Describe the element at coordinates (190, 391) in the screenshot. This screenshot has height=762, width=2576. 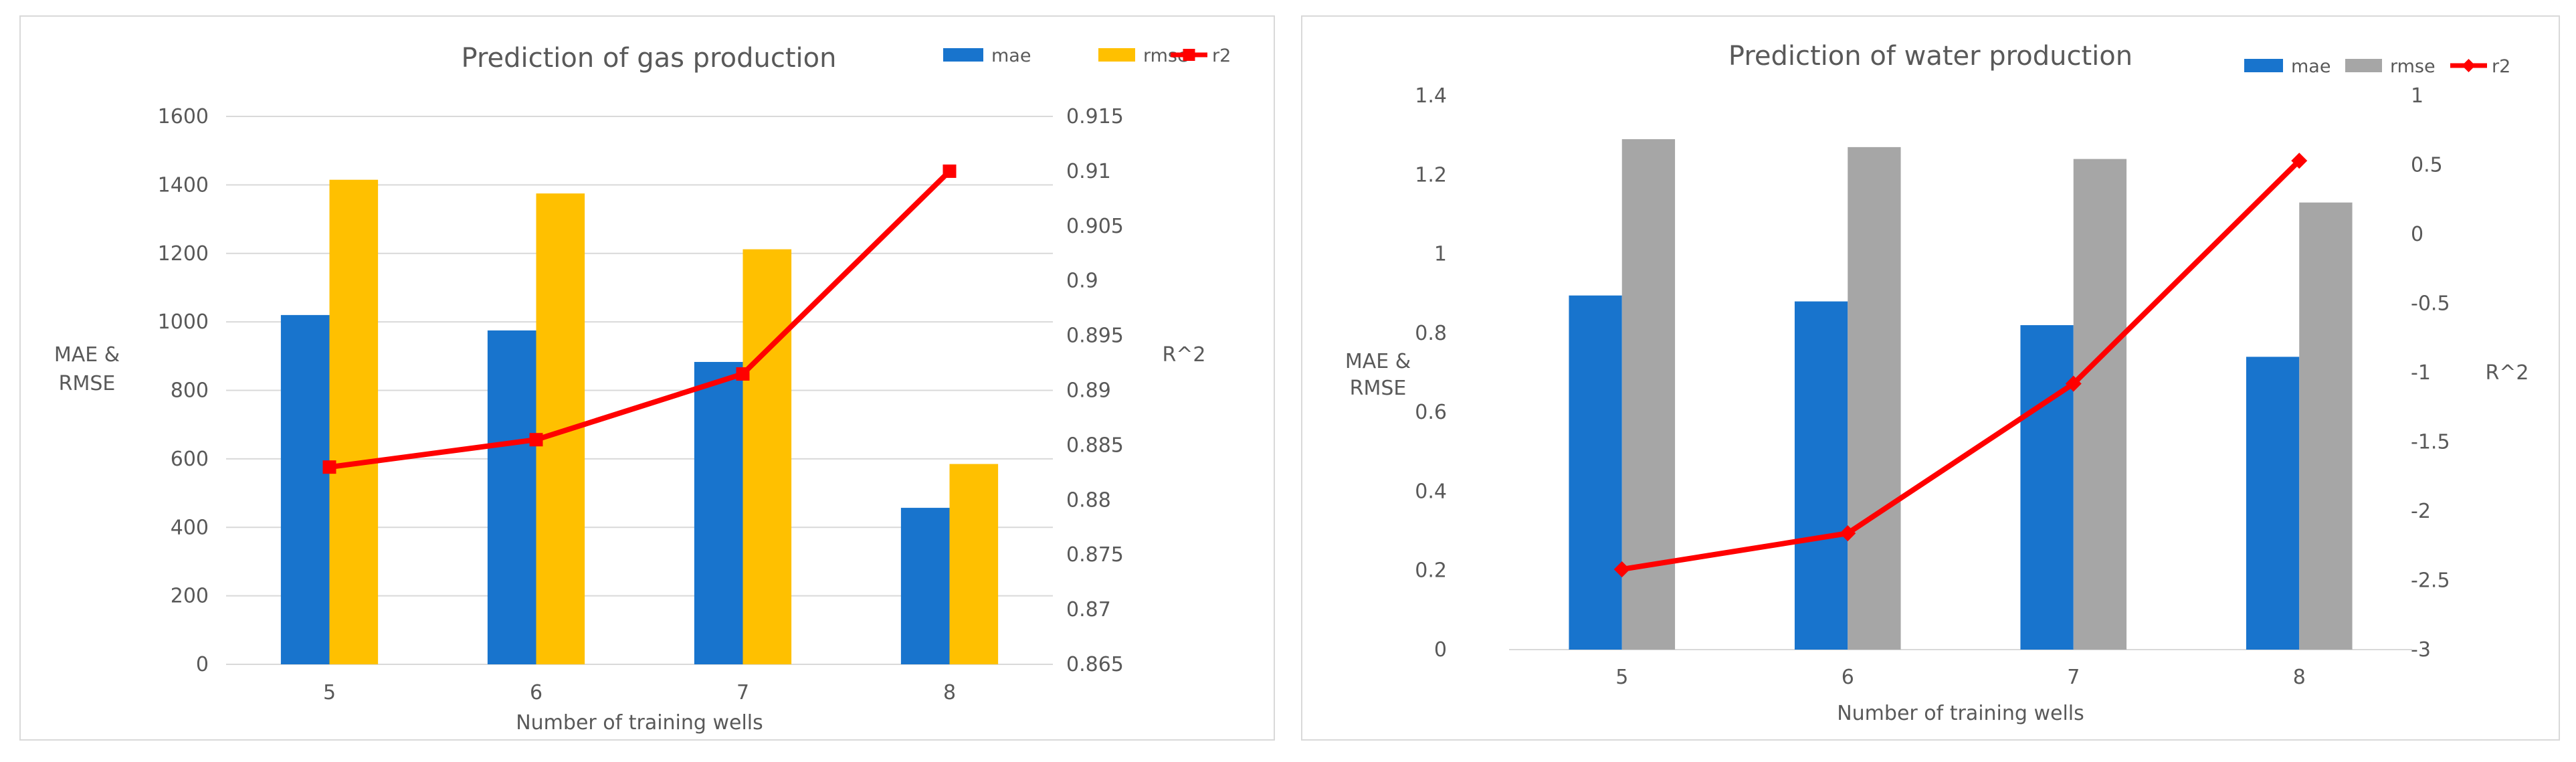
I see `y-tick-label: 800` at that location.